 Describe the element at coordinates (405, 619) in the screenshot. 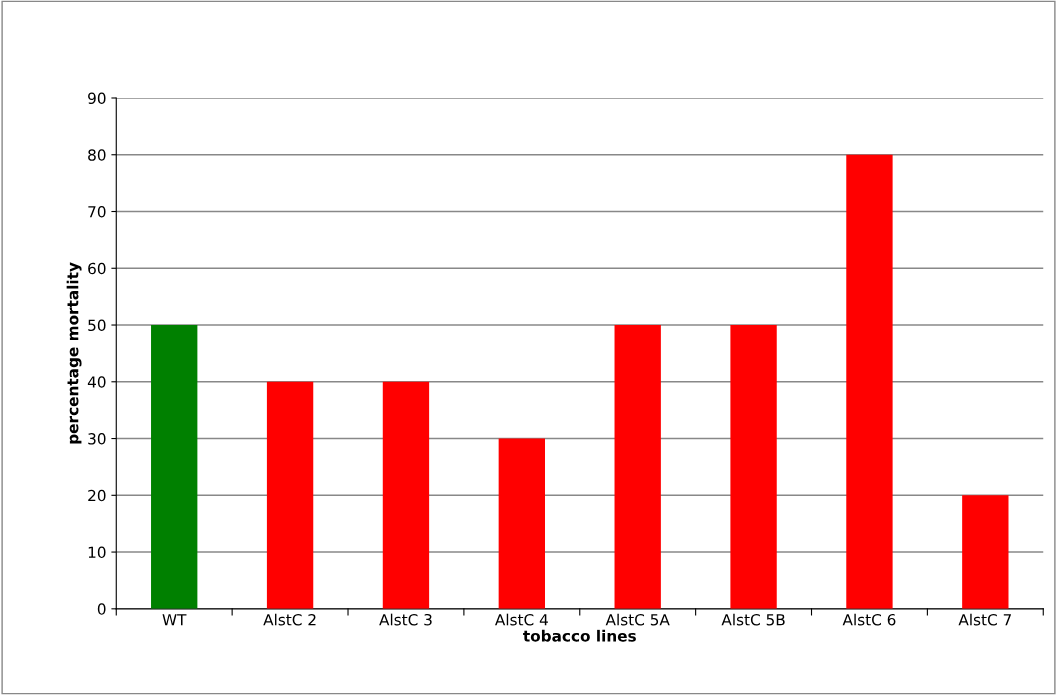

I see `x-tick-label: AlstC 3` at that location.